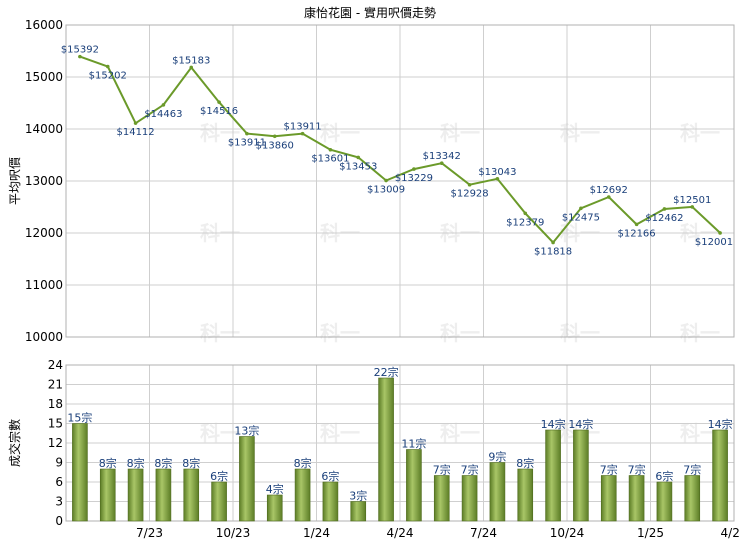 The height and width of the screenshot is (550, 740). Describe the element at coordinates (246, 431) in the screenshot. I see `volume-data-label: 13宗` at that location.